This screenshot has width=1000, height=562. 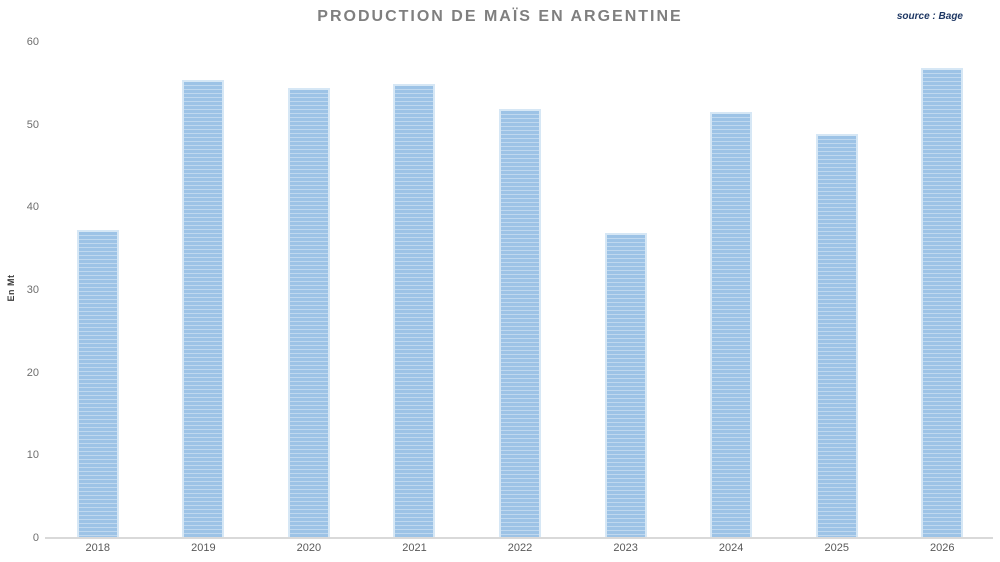 What do you see at coordinates (942, 548) in the screenshot?
I see `x-tick-label: 2026` at bounding box center [942, 548].